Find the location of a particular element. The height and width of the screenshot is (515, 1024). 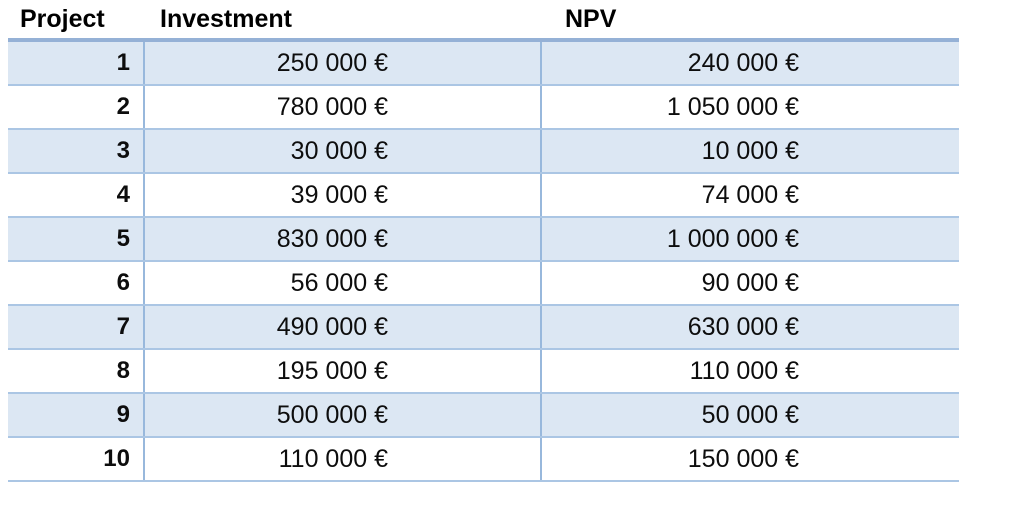

npv-cell: 1 050 000 € is located at coordinates (732, 107).